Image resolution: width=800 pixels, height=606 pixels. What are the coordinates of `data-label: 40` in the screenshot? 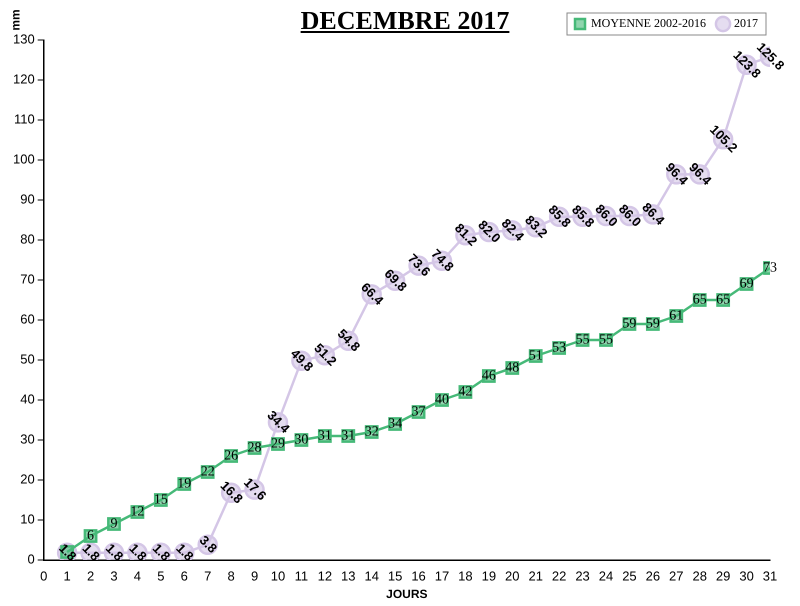 It's located at (441, 400).